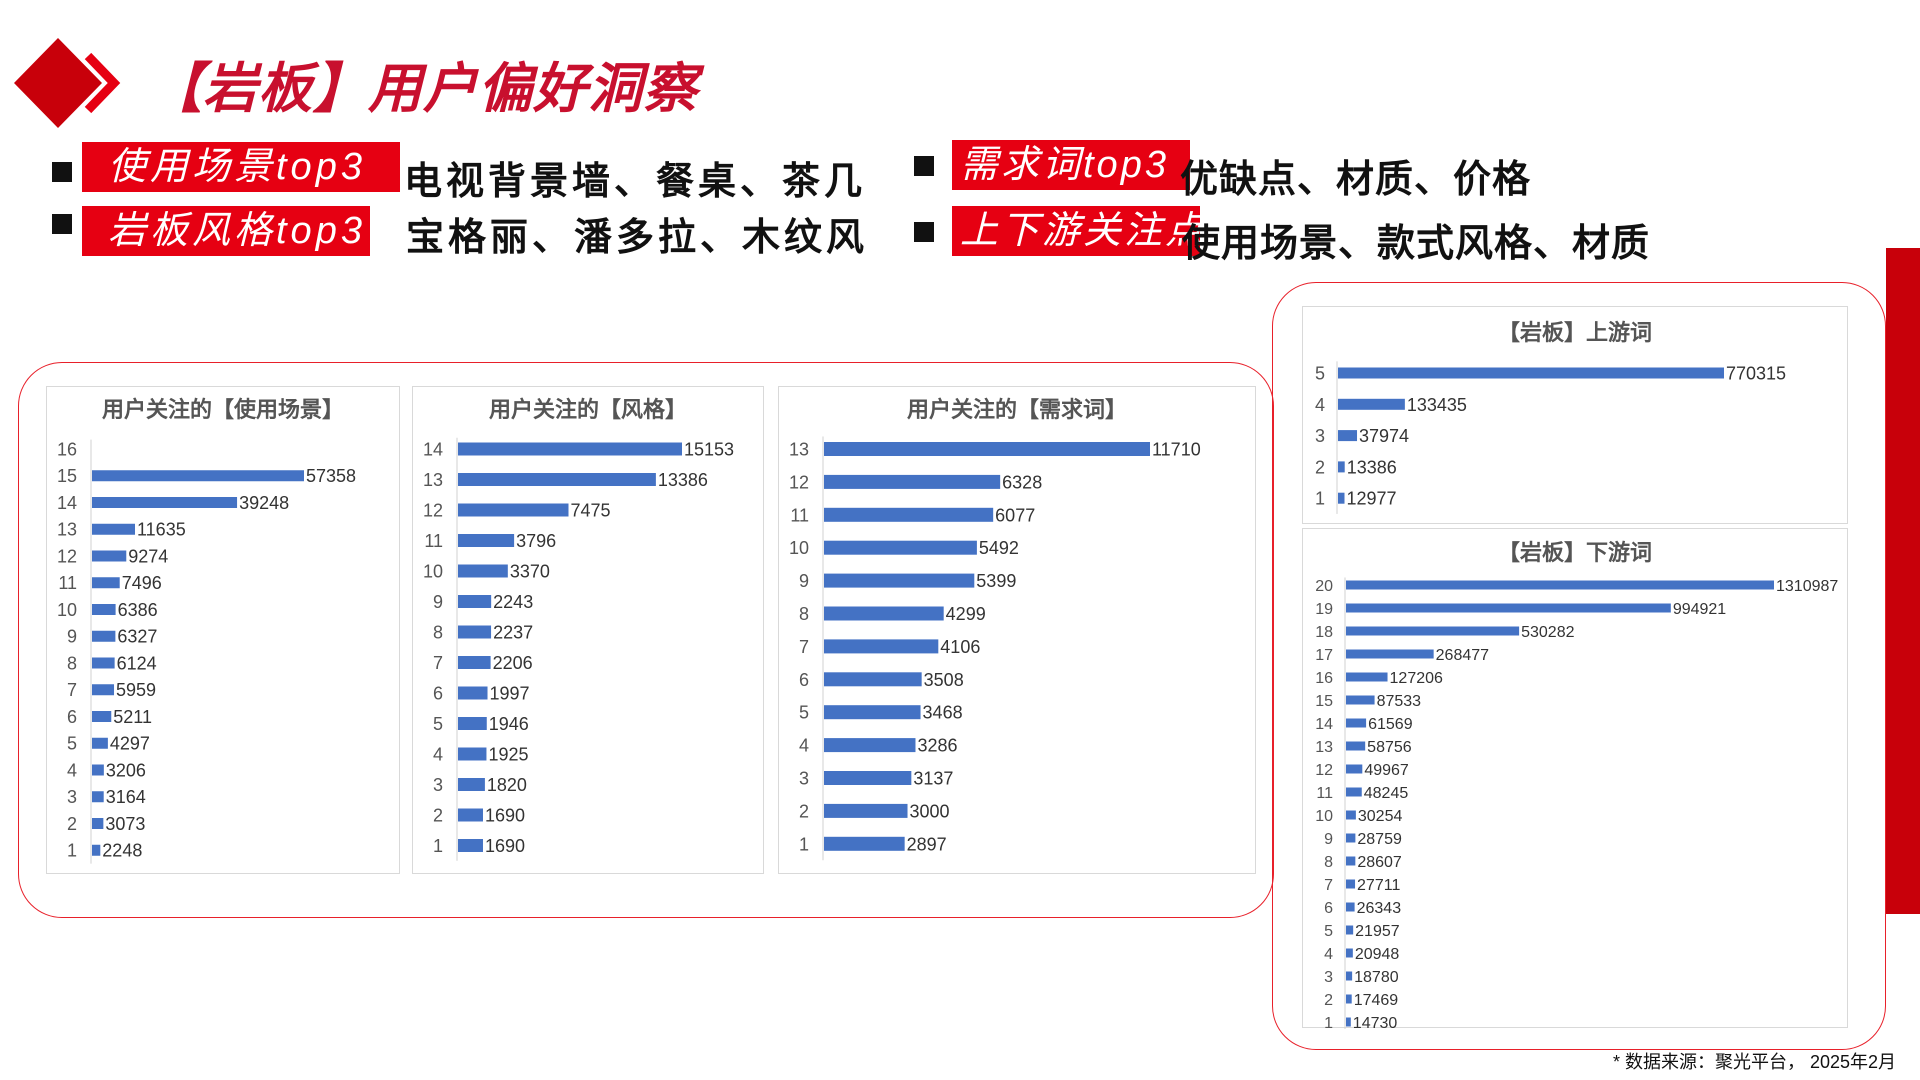  What do you see at coordinates (1379, 908) in the screenshot?
I see `downstream-data-label: 26343` at bounding box center [1379, 908].